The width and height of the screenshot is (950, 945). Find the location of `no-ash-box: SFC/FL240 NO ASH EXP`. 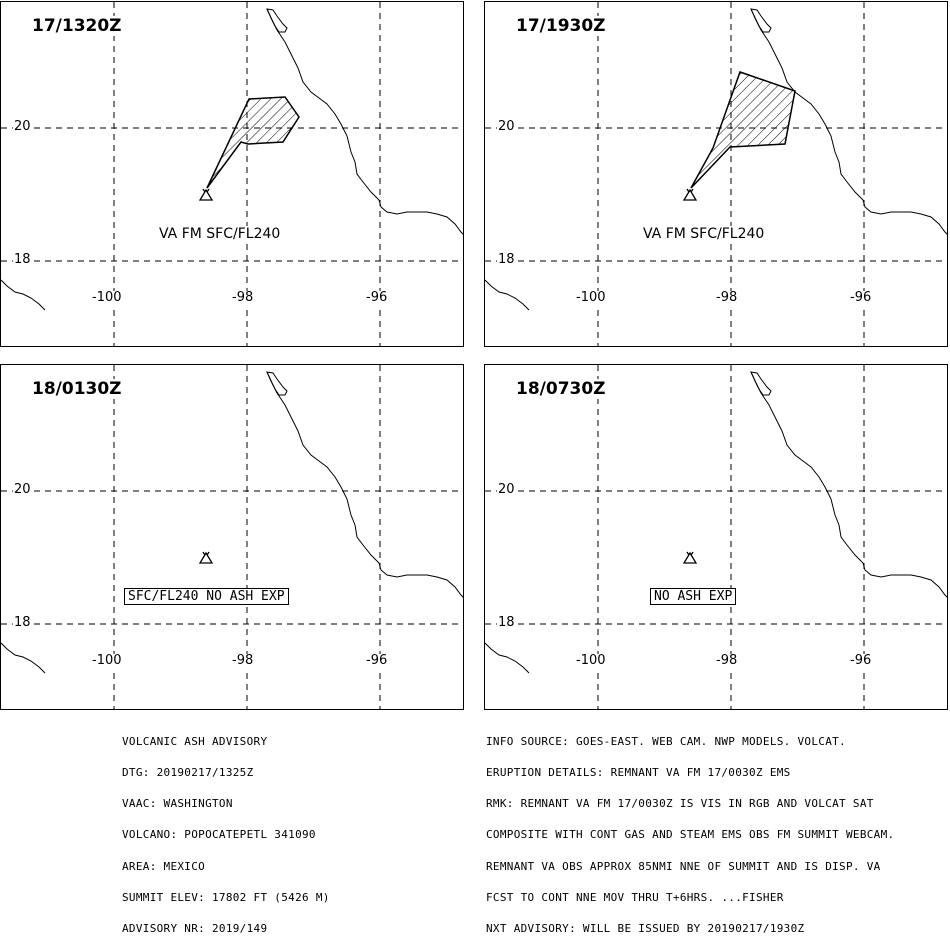

no-ash-box: SFC/FL240 NO ASH EXP is located at coordinates (206, 596).